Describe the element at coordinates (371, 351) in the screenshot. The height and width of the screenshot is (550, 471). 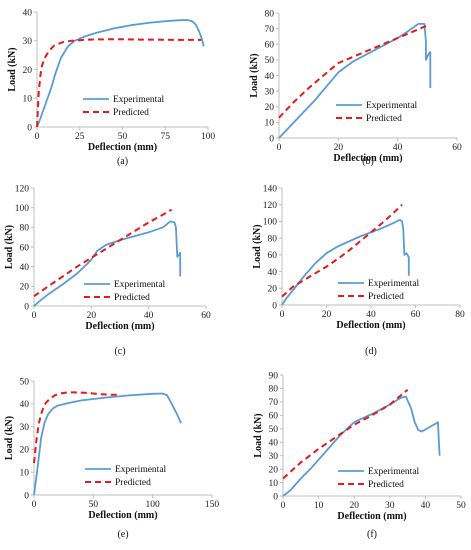
I see `panel-caption: (d)` at that location.